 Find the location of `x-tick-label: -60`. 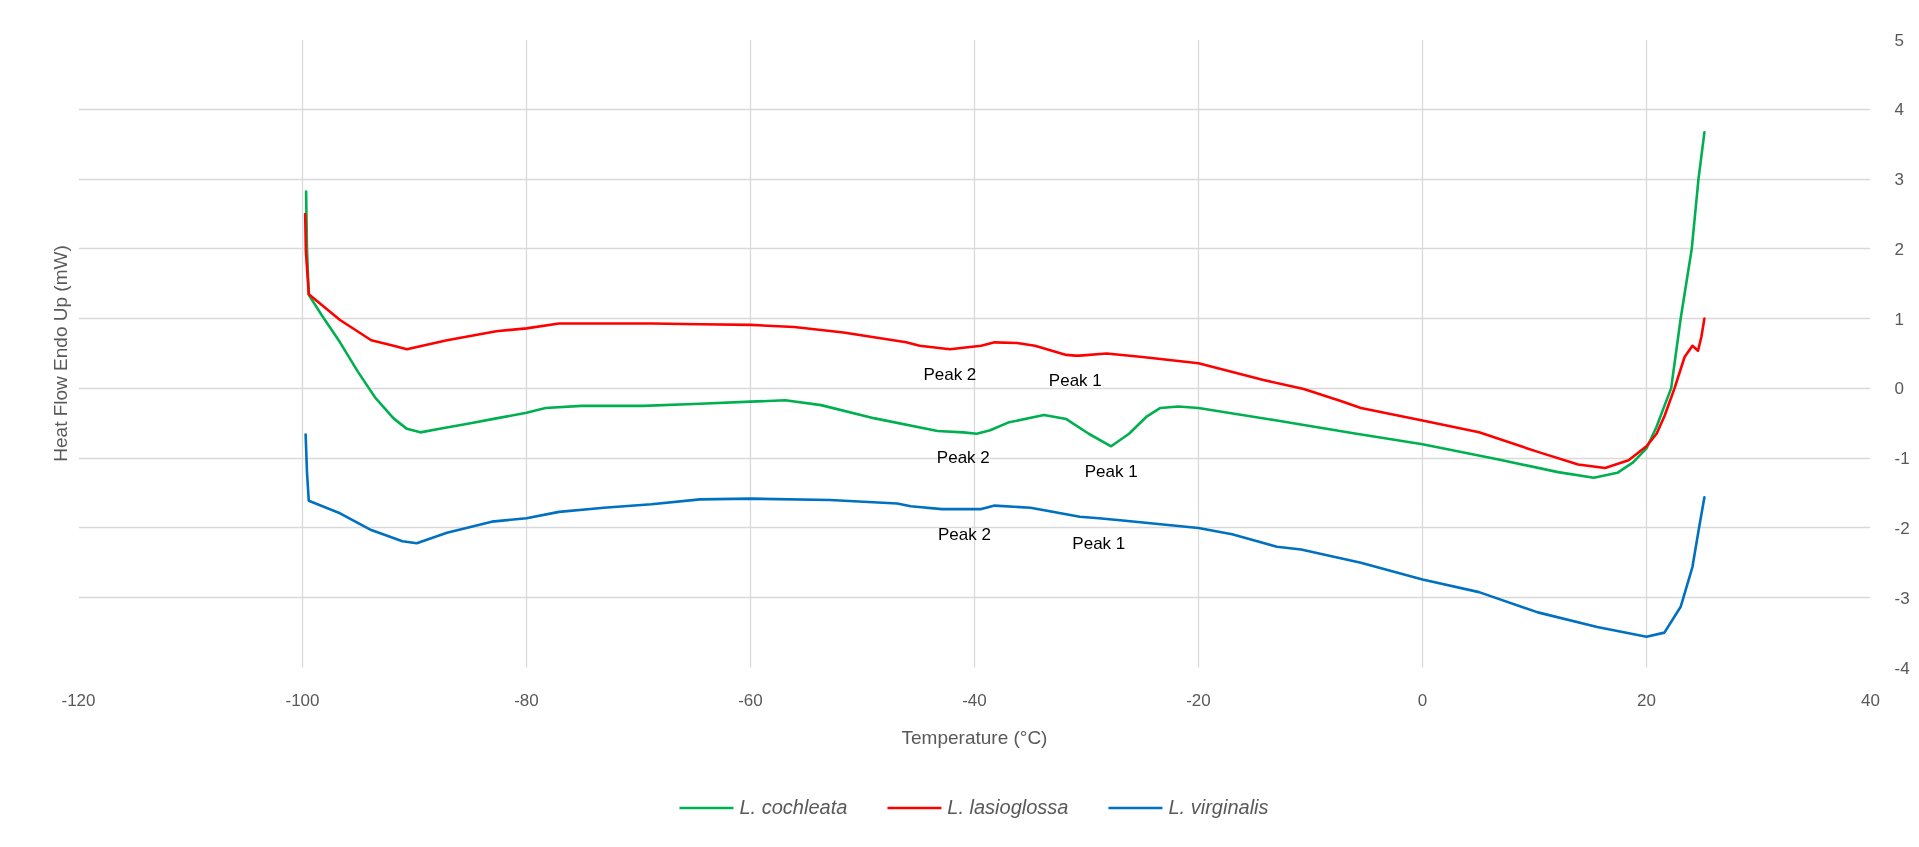

x-tick-label: -60 is located at coordinates (750, 700).